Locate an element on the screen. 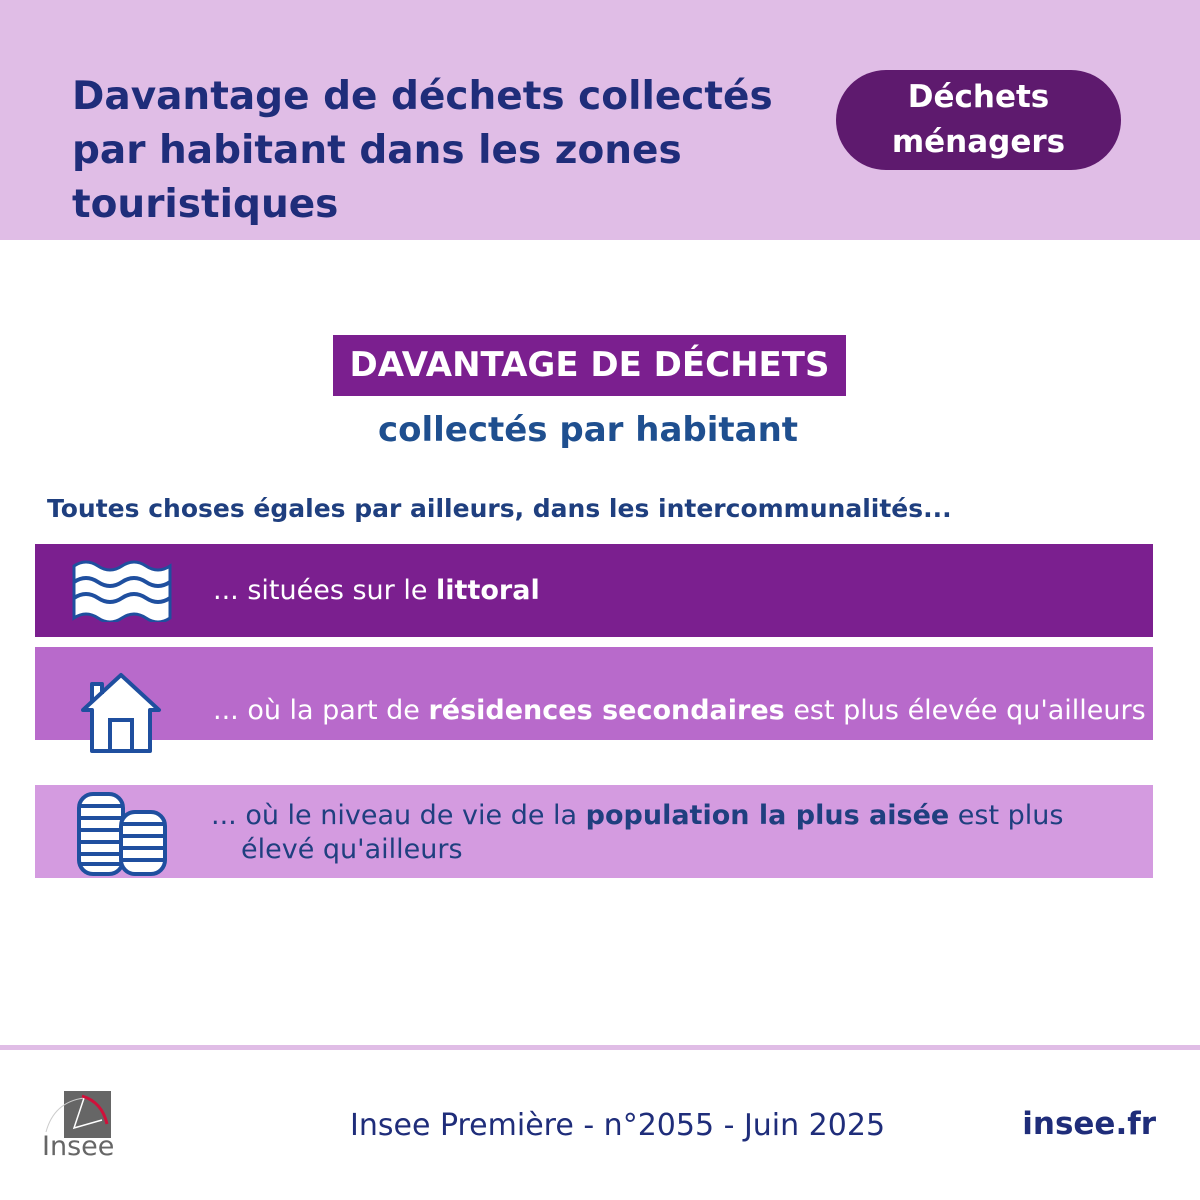 This screenshot has width=1200, height=1200. topic-badge: Déchets ménagers is located at coordinates (978, 120).